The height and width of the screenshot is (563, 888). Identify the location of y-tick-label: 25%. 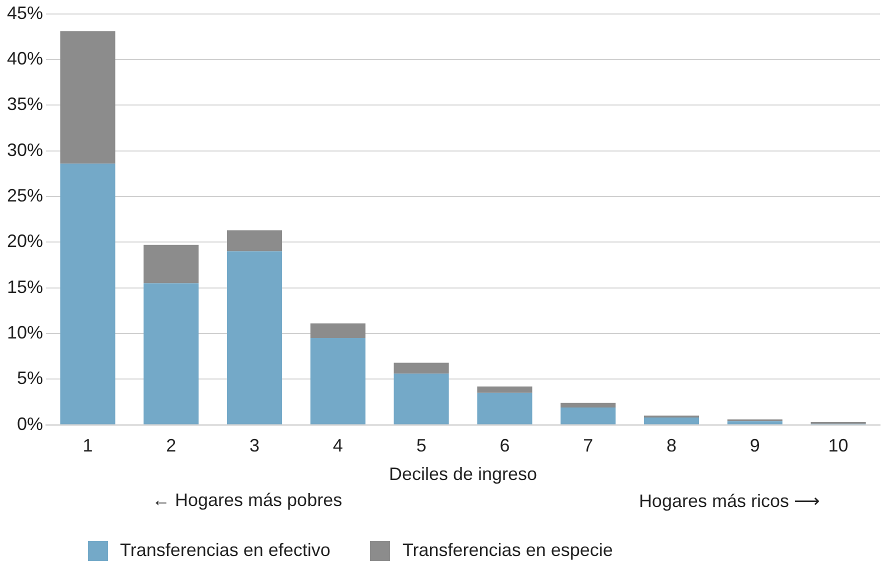
(25, 195).